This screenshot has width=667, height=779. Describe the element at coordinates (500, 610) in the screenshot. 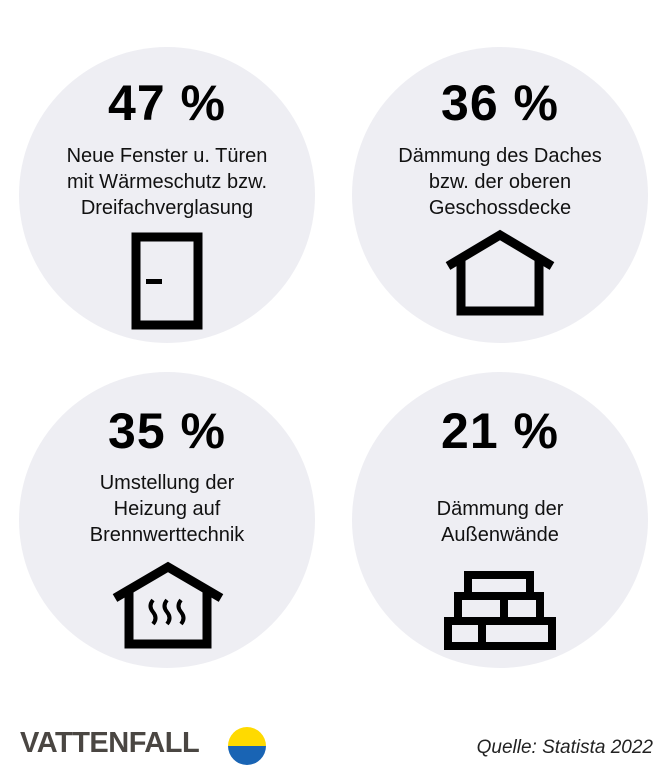

I see `brick-wall-icon` at that location.